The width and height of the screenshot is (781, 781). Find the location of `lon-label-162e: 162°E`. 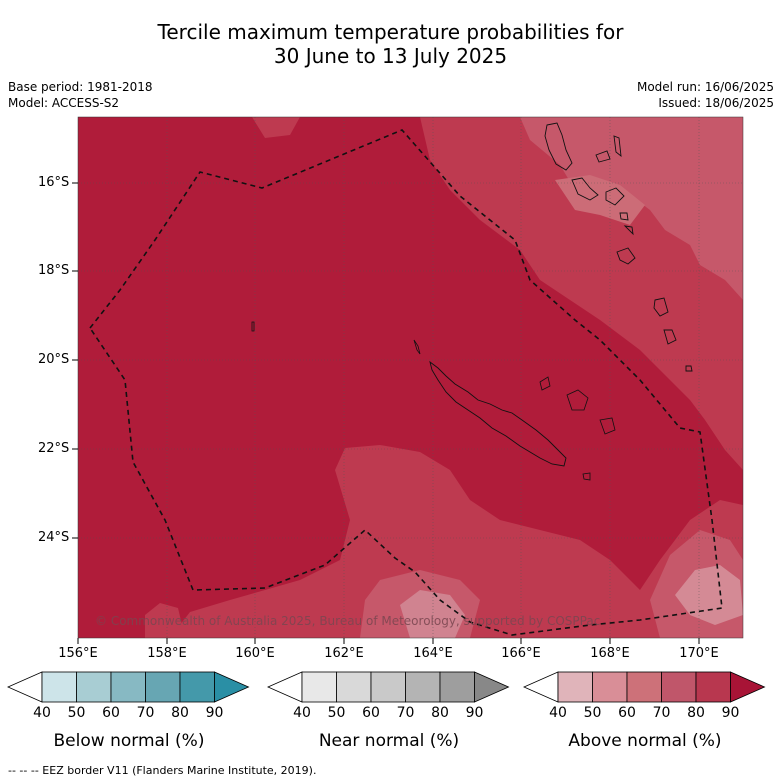

lon-label-162e: 162°E is located at coordinates (344, 653).